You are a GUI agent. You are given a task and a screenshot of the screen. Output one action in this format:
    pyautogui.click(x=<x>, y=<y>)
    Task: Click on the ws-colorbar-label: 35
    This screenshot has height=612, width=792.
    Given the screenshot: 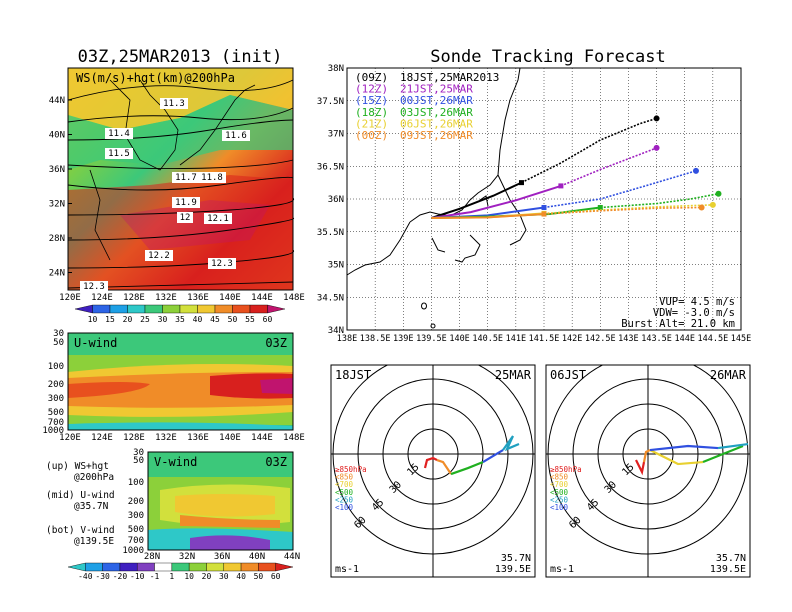 What is the action you would take?
    pyautogui.click(x=180, y=319)
    